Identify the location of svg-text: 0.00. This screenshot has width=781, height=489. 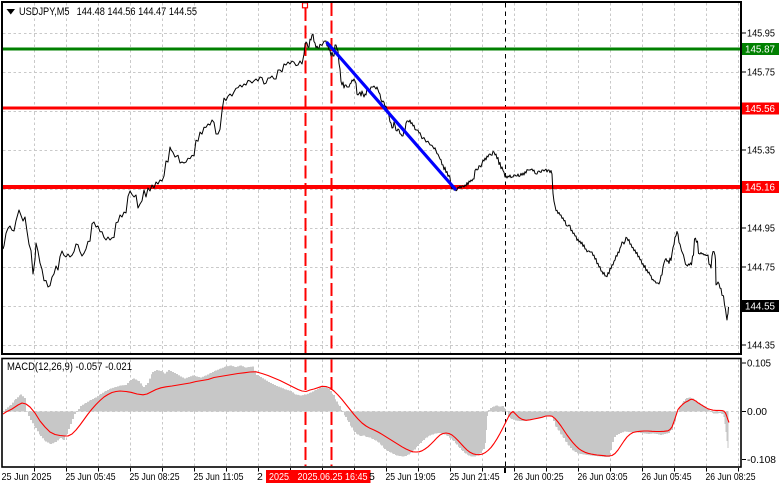
(757, 412).